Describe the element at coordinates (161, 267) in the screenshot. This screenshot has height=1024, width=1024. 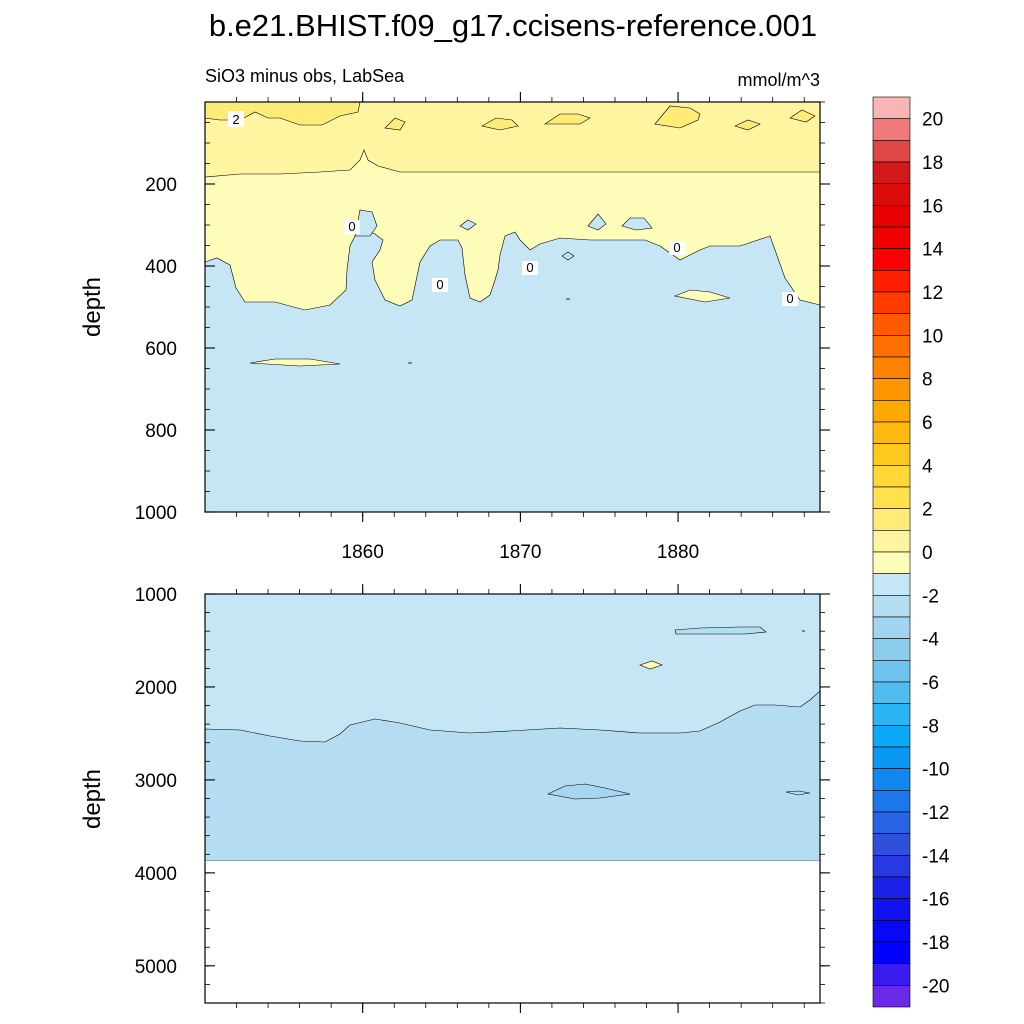
I see `y-tick-label: 400` at that location.